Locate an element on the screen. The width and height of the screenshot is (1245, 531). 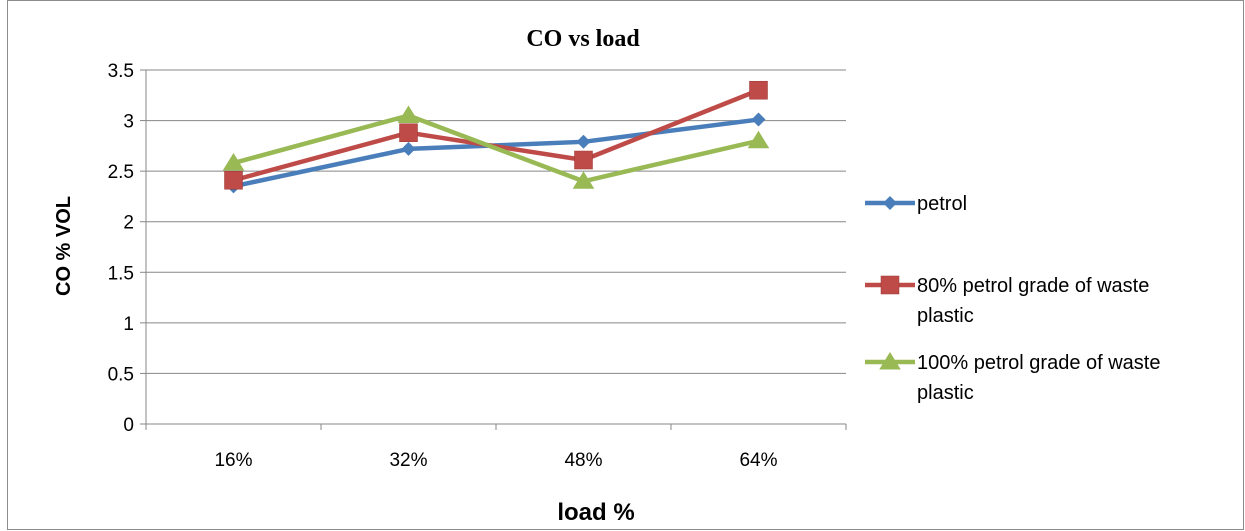
x-tick-label: 32% is located at coordinates (408, 460).